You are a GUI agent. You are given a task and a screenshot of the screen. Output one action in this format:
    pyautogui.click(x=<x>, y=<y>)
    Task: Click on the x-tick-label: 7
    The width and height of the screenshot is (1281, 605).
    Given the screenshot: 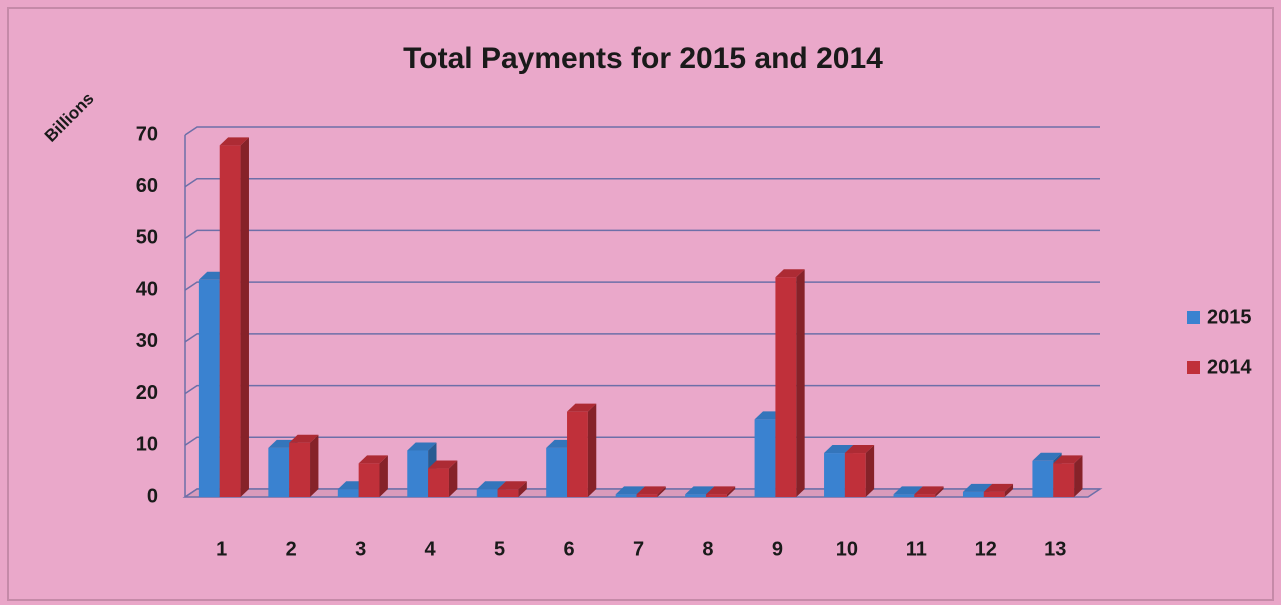 What is the action you would take?
    pyautogui.click(x=638, y=549)
    